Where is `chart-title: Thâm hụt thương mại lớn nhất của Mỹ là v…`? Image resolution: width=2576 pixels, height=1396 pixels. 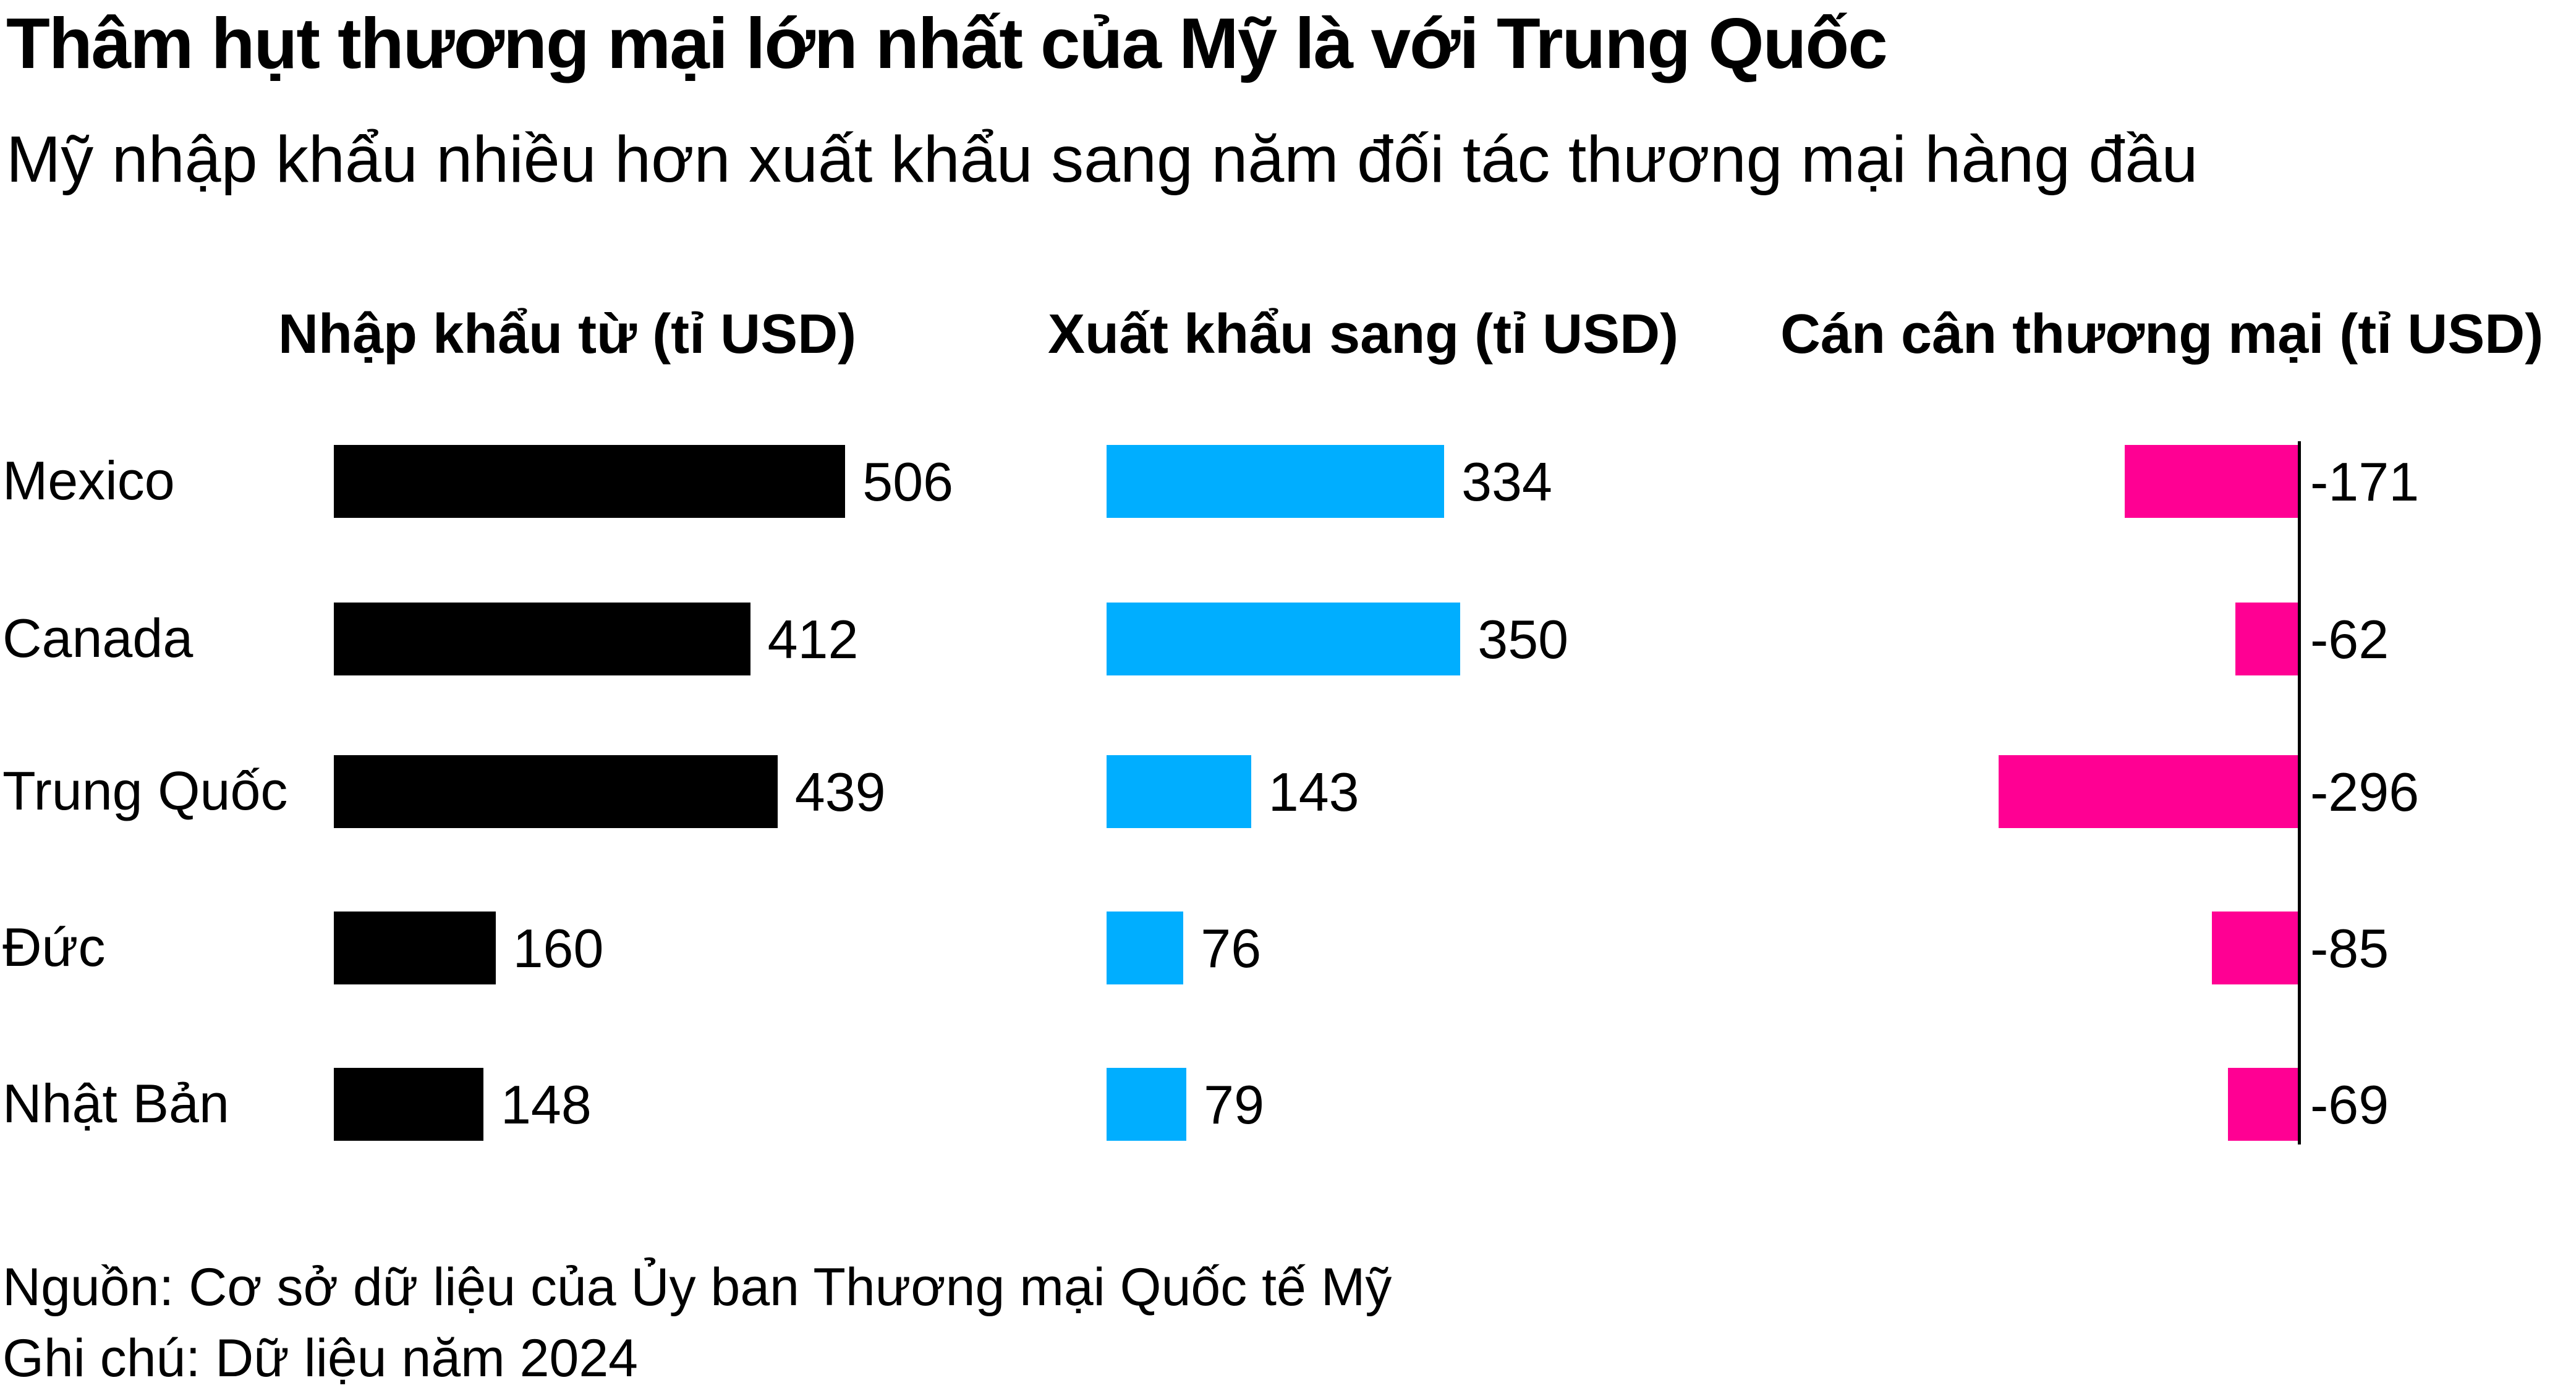 chart-title: Thâm hụt thương mại lớn nhất của Mỹ là v… is located at coordinates (947, 43).